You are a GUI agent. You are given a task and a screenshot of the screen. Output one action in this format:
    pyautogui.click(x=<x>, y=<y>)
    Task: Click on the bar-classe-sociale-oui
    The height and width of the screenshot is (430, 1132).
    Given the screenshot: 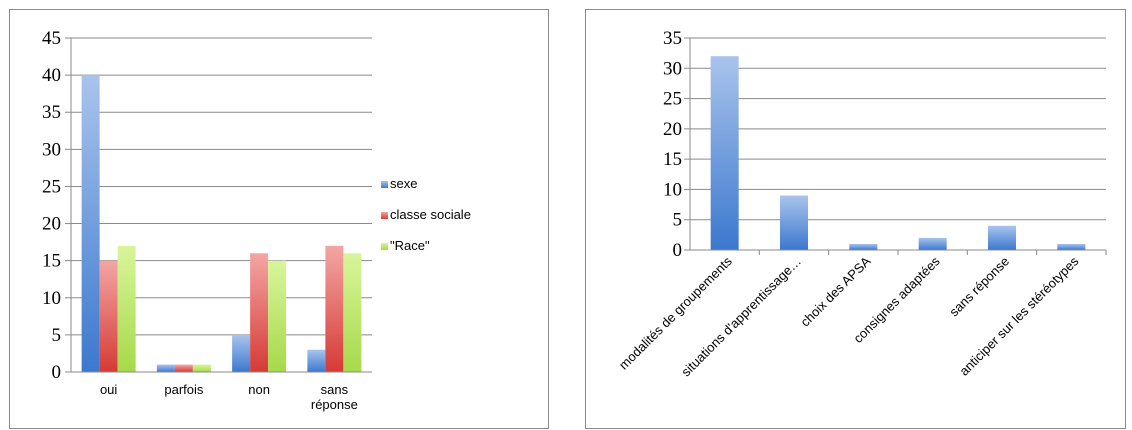 What is the action you would take?
    pyautogui.click(x=108, y=316)
    